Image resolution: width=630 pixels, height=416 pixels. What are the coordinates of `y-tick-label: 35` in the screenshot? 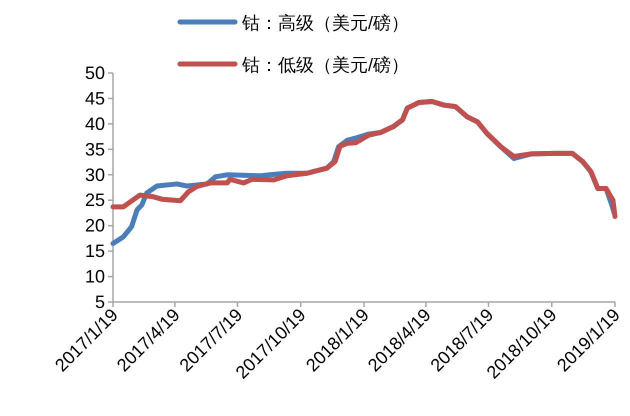 It's located at (94, 149).